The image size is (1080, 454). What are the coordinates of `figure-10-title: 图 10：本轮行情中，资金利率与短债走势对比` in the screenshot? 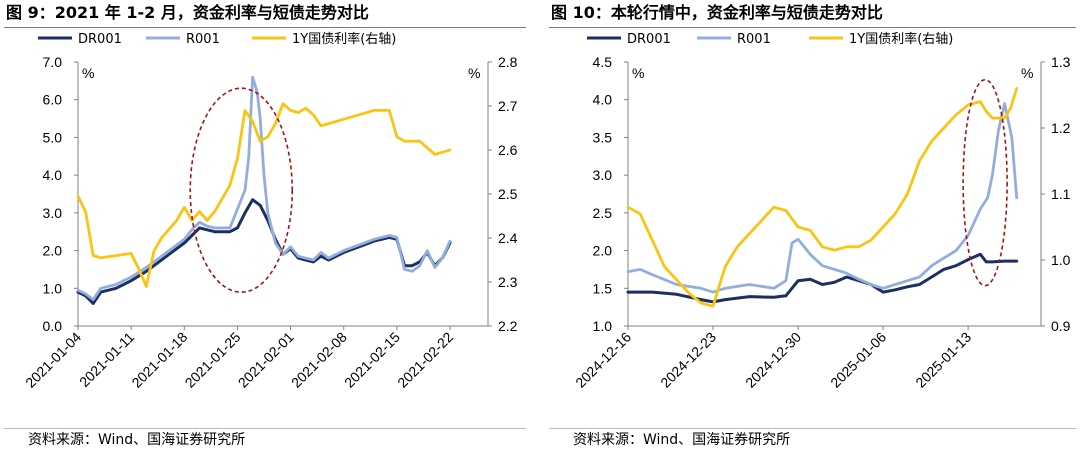 It's located at (717, 12).